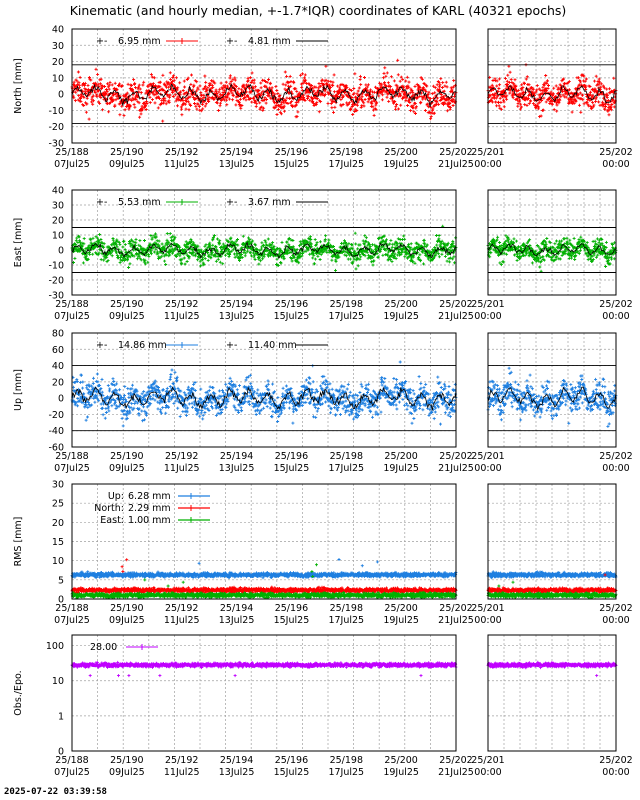 This screenshot has height=800, width=640. Describe the element at coordinates (264, 569) in the screenshot. I see `series-up-points` at that location.